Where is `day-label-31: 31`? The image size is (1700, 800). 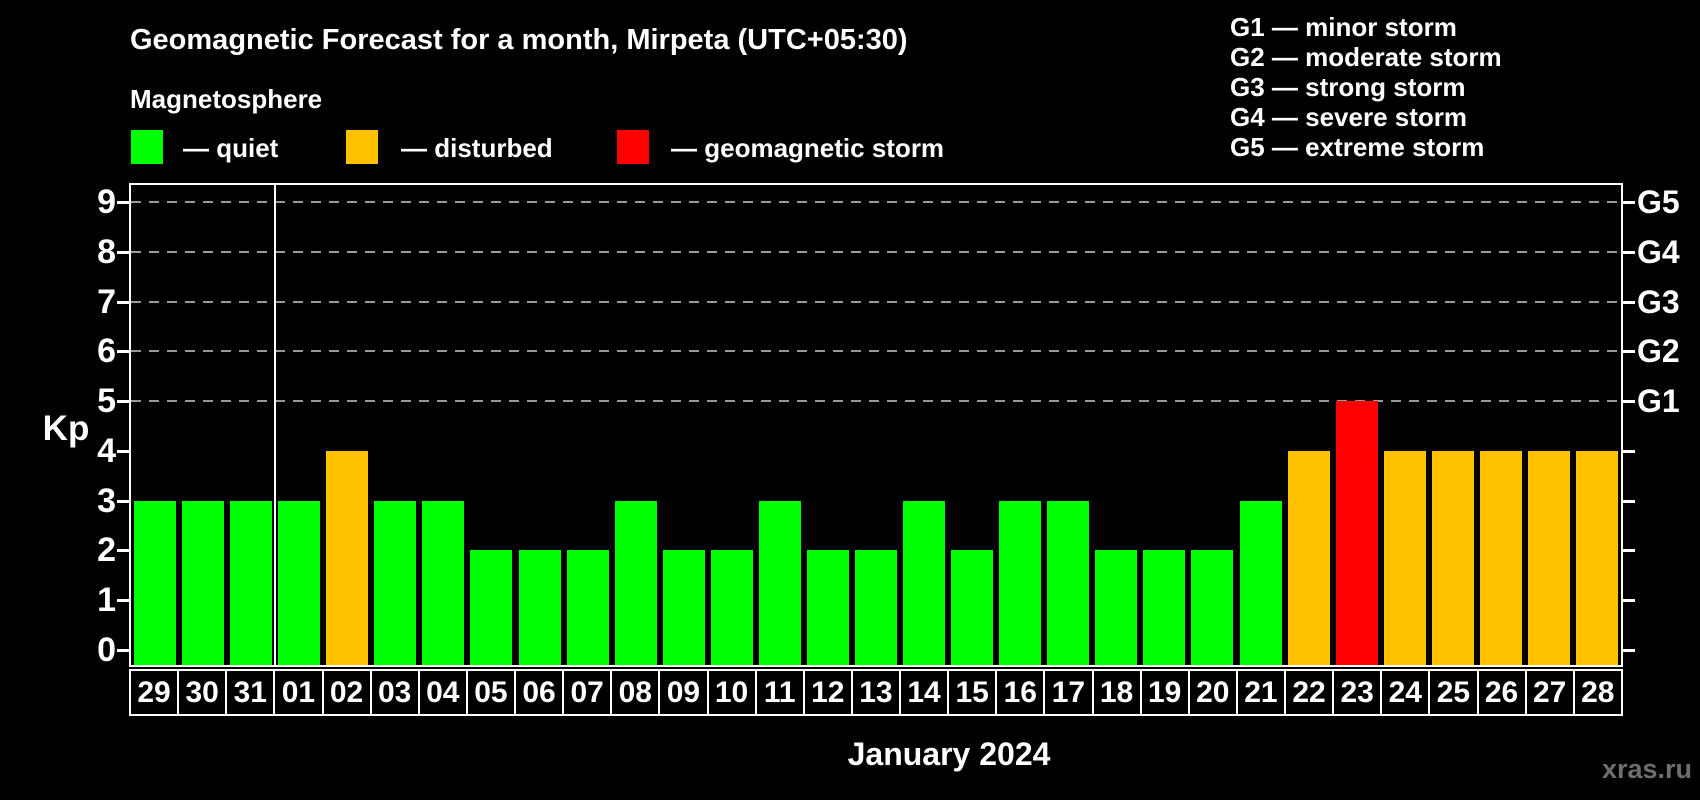 day-label-31: 31 is located at coordinates (250, 692).